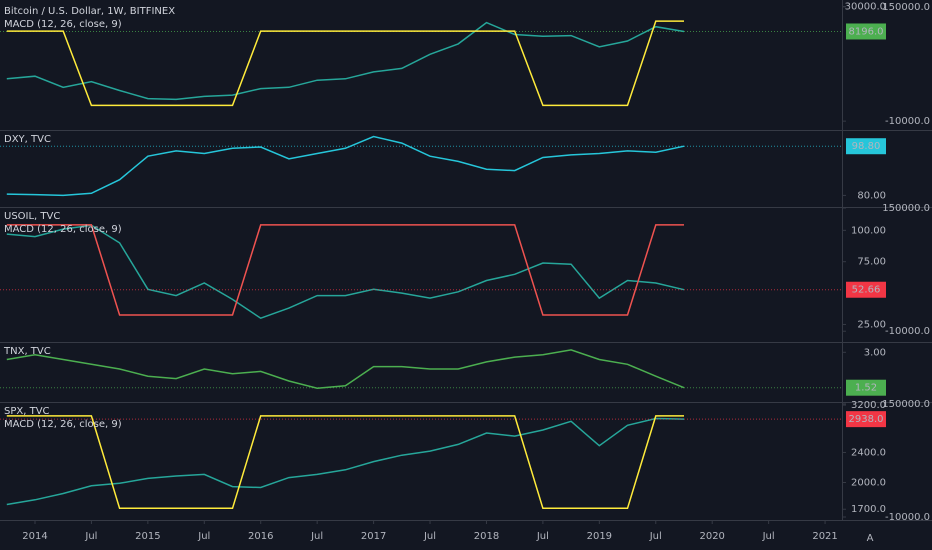 This screenshot has width=932, height=550. Describe the element at coordinates (871, 195) in the screenshot. I see `y-tick-label: 80.00` at that location.